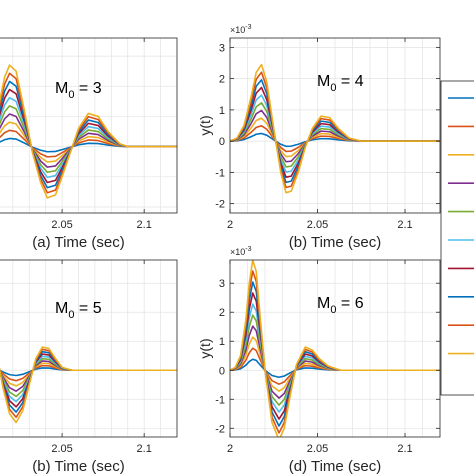  What do you see at coordinates (87, 308) in the screenshot?
I see `annotation-rest: = 5` at bounding box center [87, 308].